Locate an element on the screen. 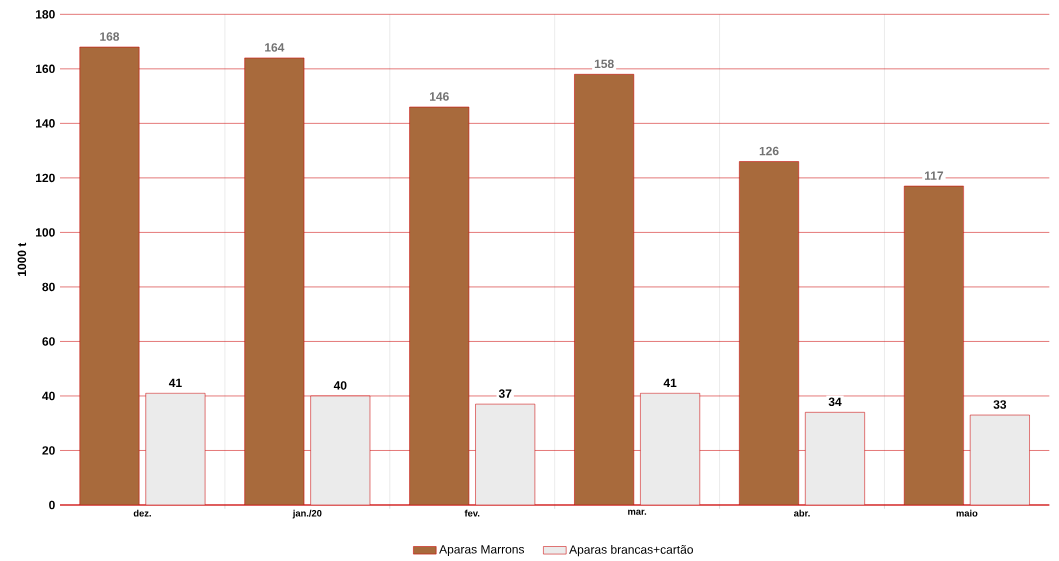 The image size is (1059, 561). y-tick-label: 160 is located at coordinates (45, 69).